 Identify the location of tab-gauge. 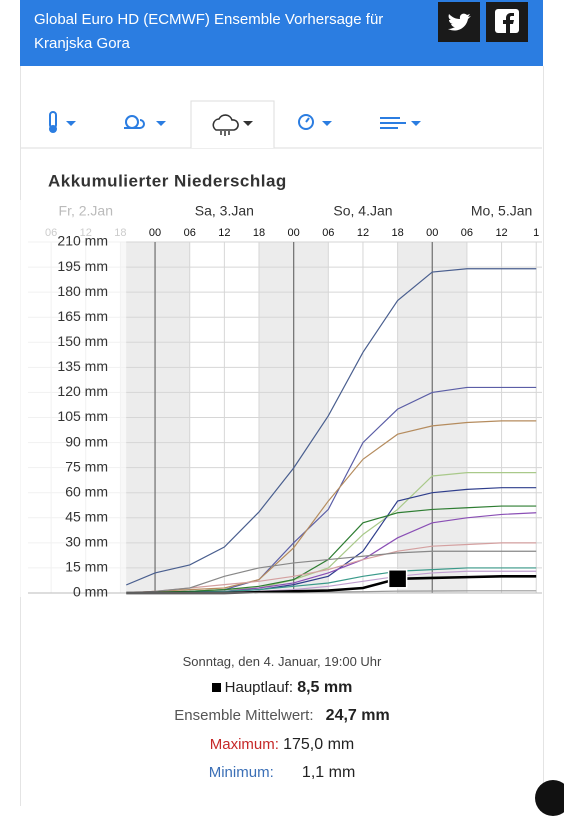
(315, 122).